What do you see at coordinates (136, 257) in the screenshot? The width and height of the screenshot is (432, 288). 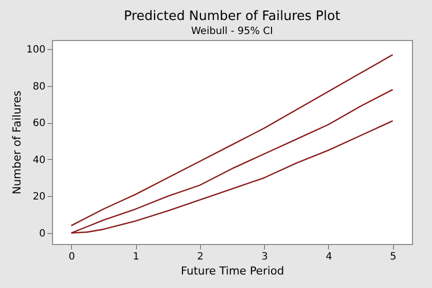 I see `x-tick-label: 1` at bounding box center [136, 257].